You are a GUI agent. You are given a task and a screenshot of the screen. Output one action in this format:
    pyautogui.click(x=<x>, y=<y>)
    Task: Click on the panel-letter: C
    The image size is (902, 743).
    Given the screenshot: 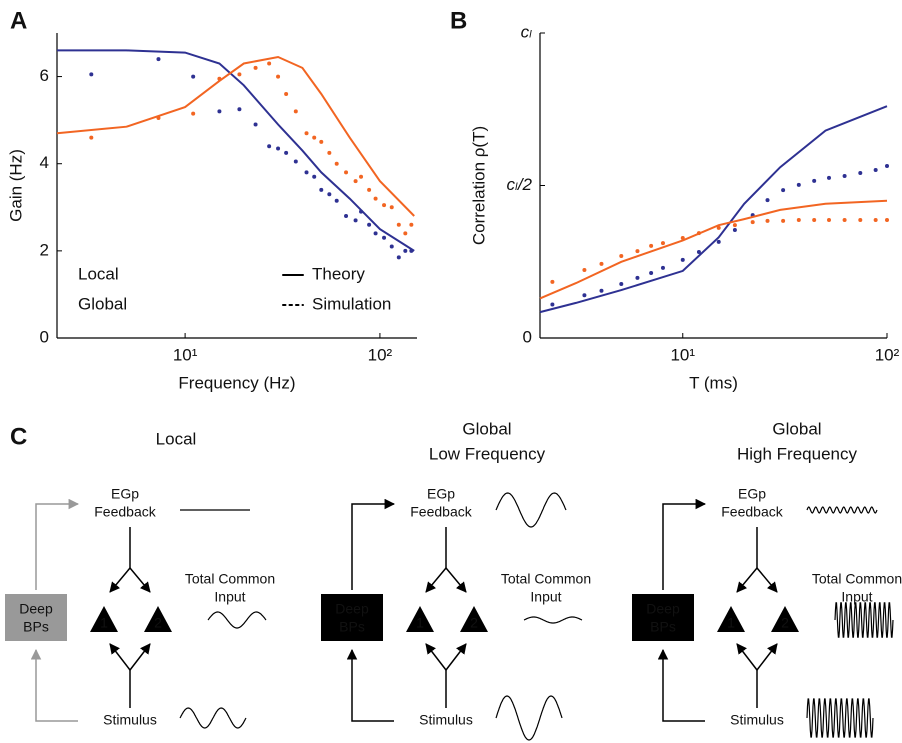 What is the action you would take?
    pyautogui.click(x=18, y=436)
    